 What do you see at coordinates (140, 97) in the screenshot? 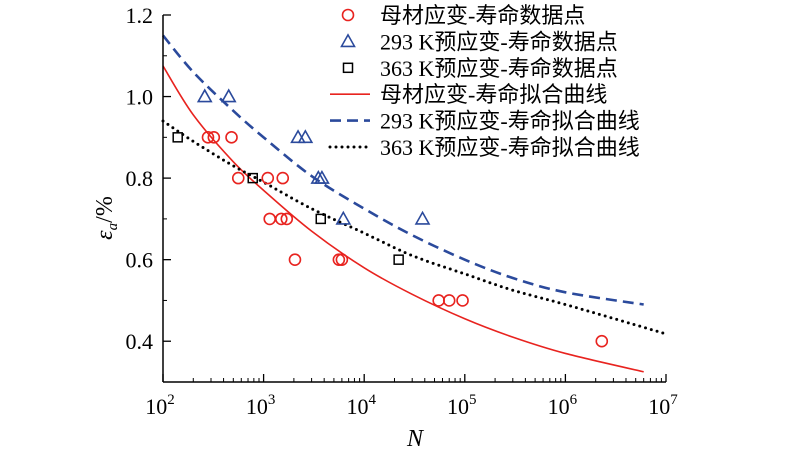
I see `y-tick-label-3: 1.0` at bounding box center [140, 97].